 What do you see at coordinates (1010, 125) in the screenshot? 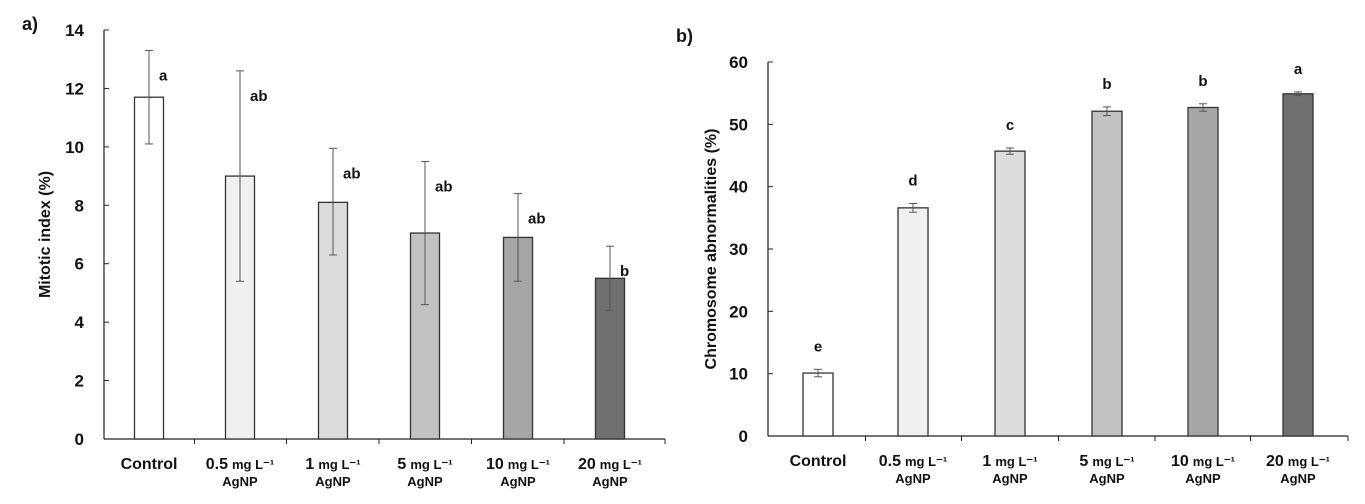
I see `significance-letter: c` at bounding box center [1010, 125].